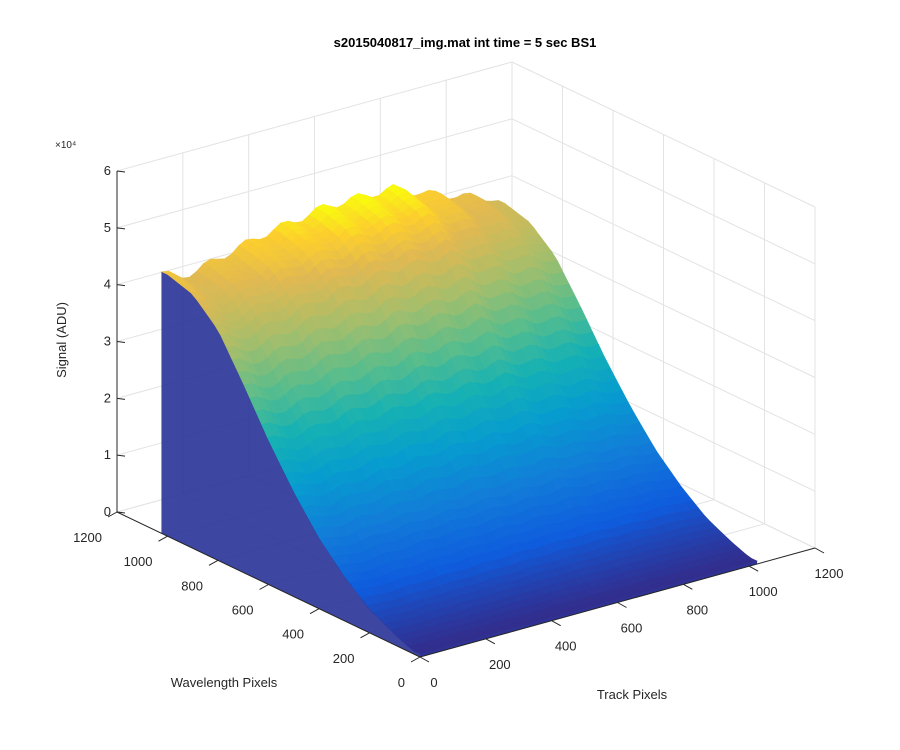  I want to click on z-tick-label: 0, so click(107, 511).